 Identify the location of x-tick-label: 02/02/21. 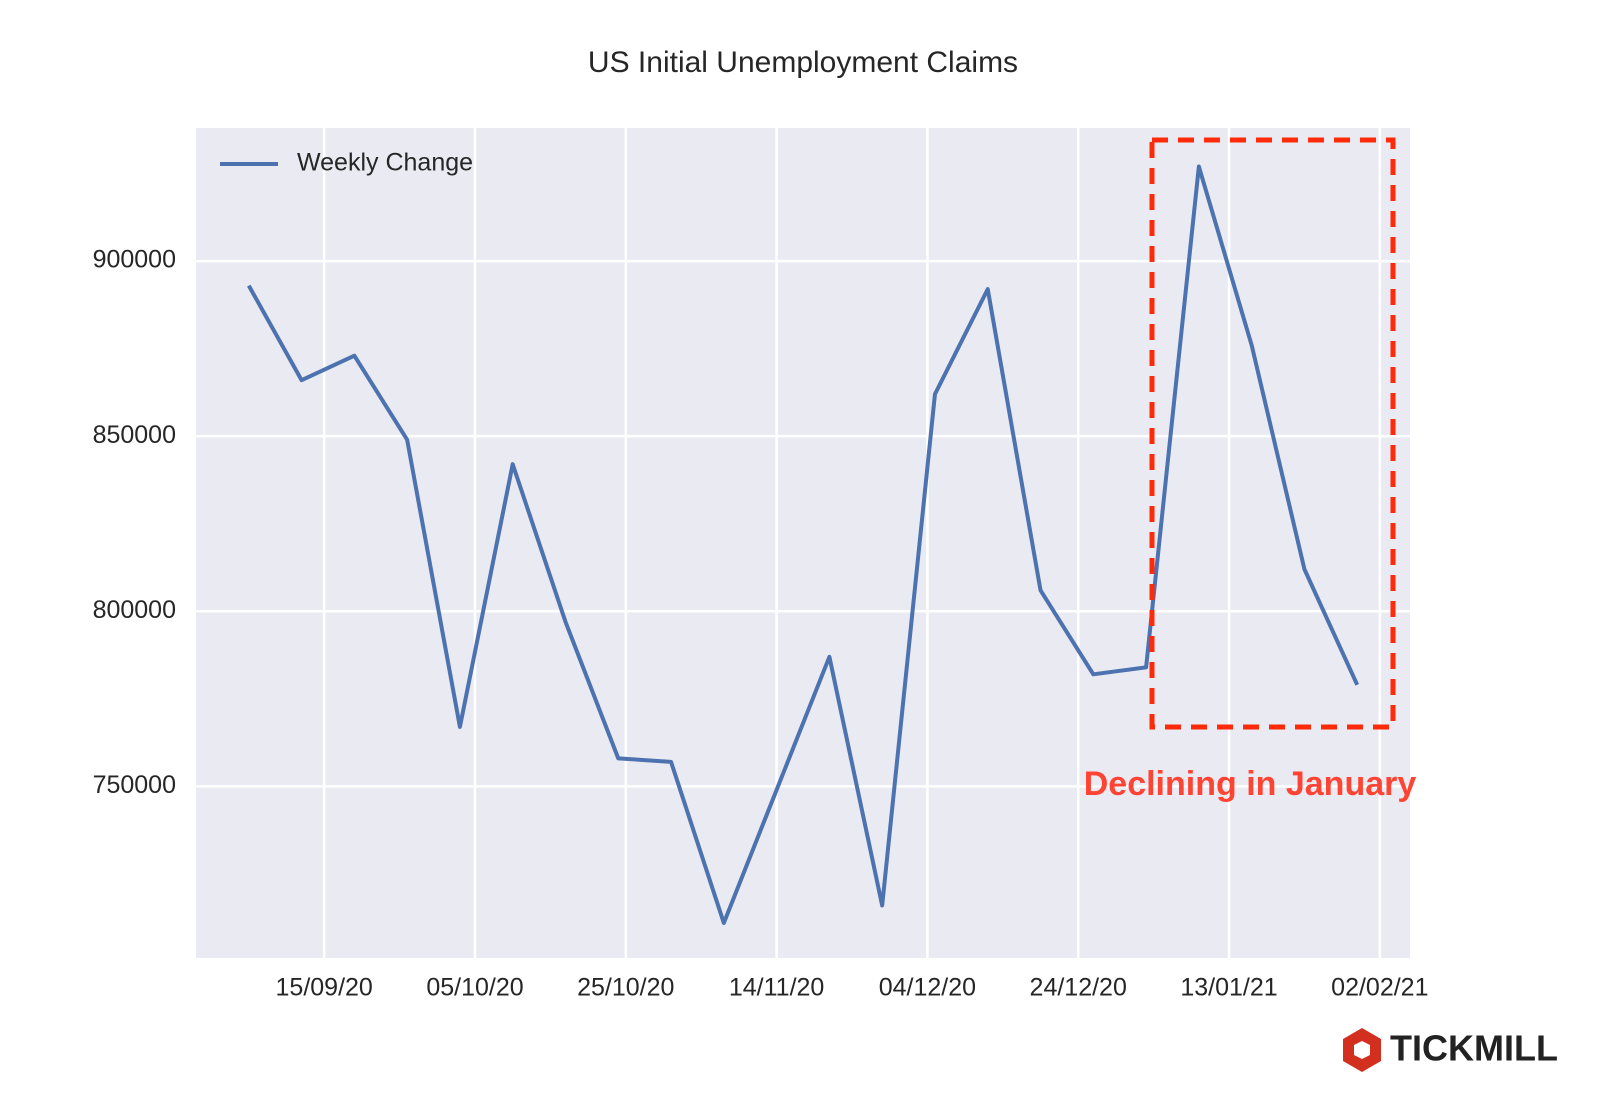
(1379, 988).